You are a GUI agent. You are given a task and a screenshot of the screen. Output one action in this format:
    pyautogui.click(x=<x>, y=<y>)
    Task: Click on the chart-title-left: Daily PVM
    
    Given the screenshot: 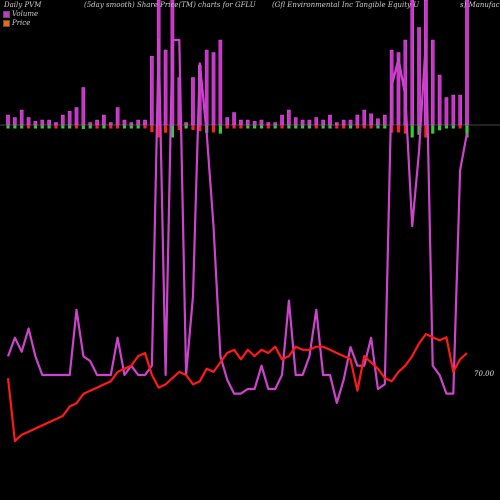 What is the action you would take?
    pyautogui.click(x=23, y=5)
    